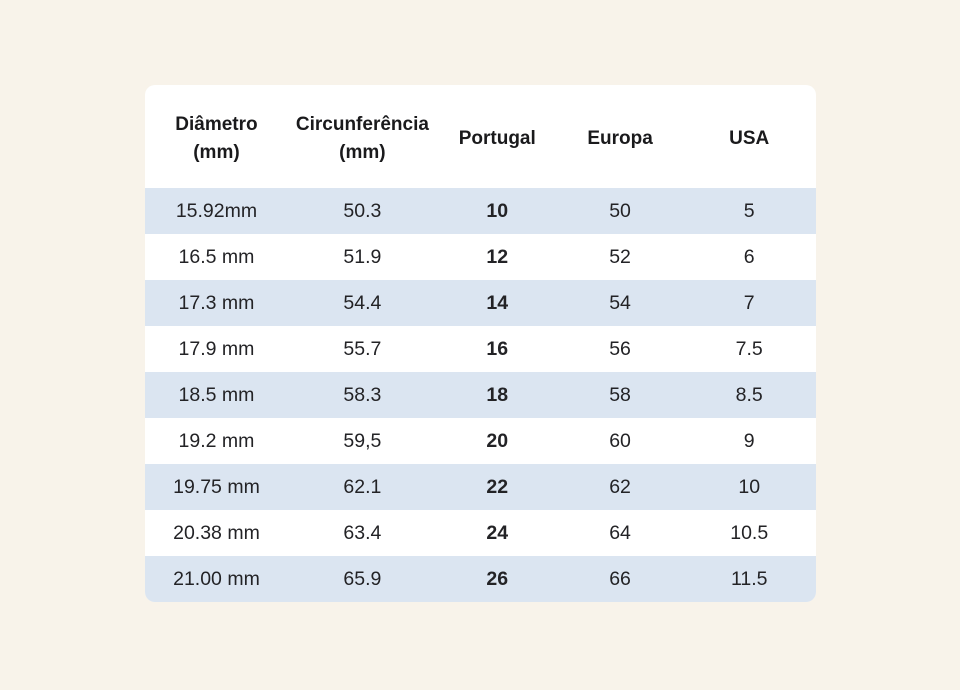 This screenshot has height=690, width=960. What do you see at coordinates (620, 303) in the screenshot?
I see `table-cell: 54` at bounding box center [620, 303].